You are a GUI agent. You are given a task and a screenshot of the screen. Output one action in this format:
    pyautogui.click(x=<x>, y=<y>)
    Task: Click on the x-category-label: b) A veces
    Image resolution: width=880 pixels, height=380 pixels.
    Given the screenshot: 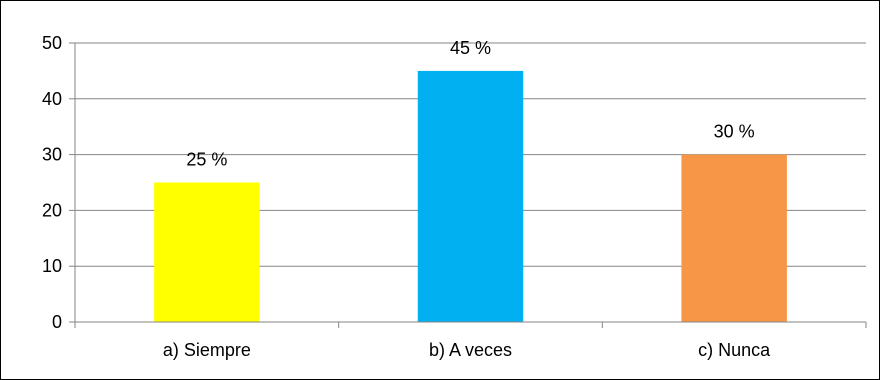 What is the action you would take?
    pyautogui.click(x=470, y=350)
    